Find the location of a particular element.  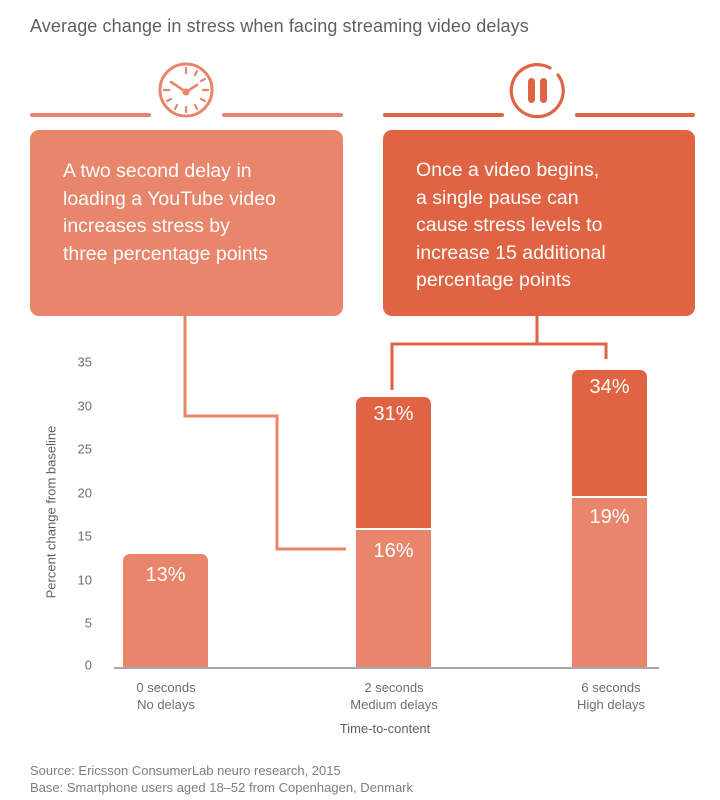

callout-left-line: loading a YouTube video is located at coordinates (169, 198).